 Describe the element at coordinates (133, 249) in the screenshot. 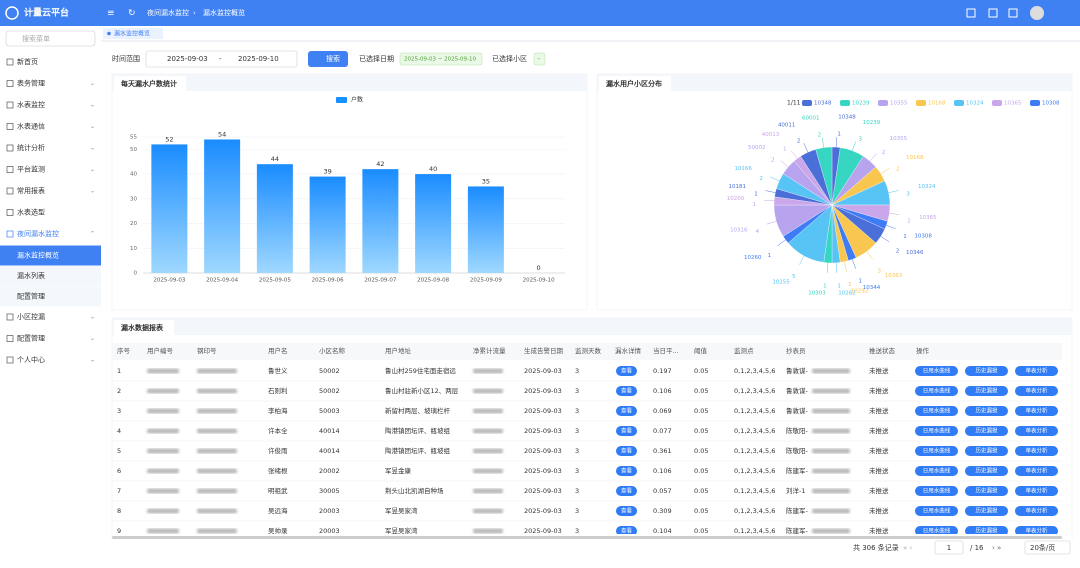

I see `y-tick-label: 10` at that location.